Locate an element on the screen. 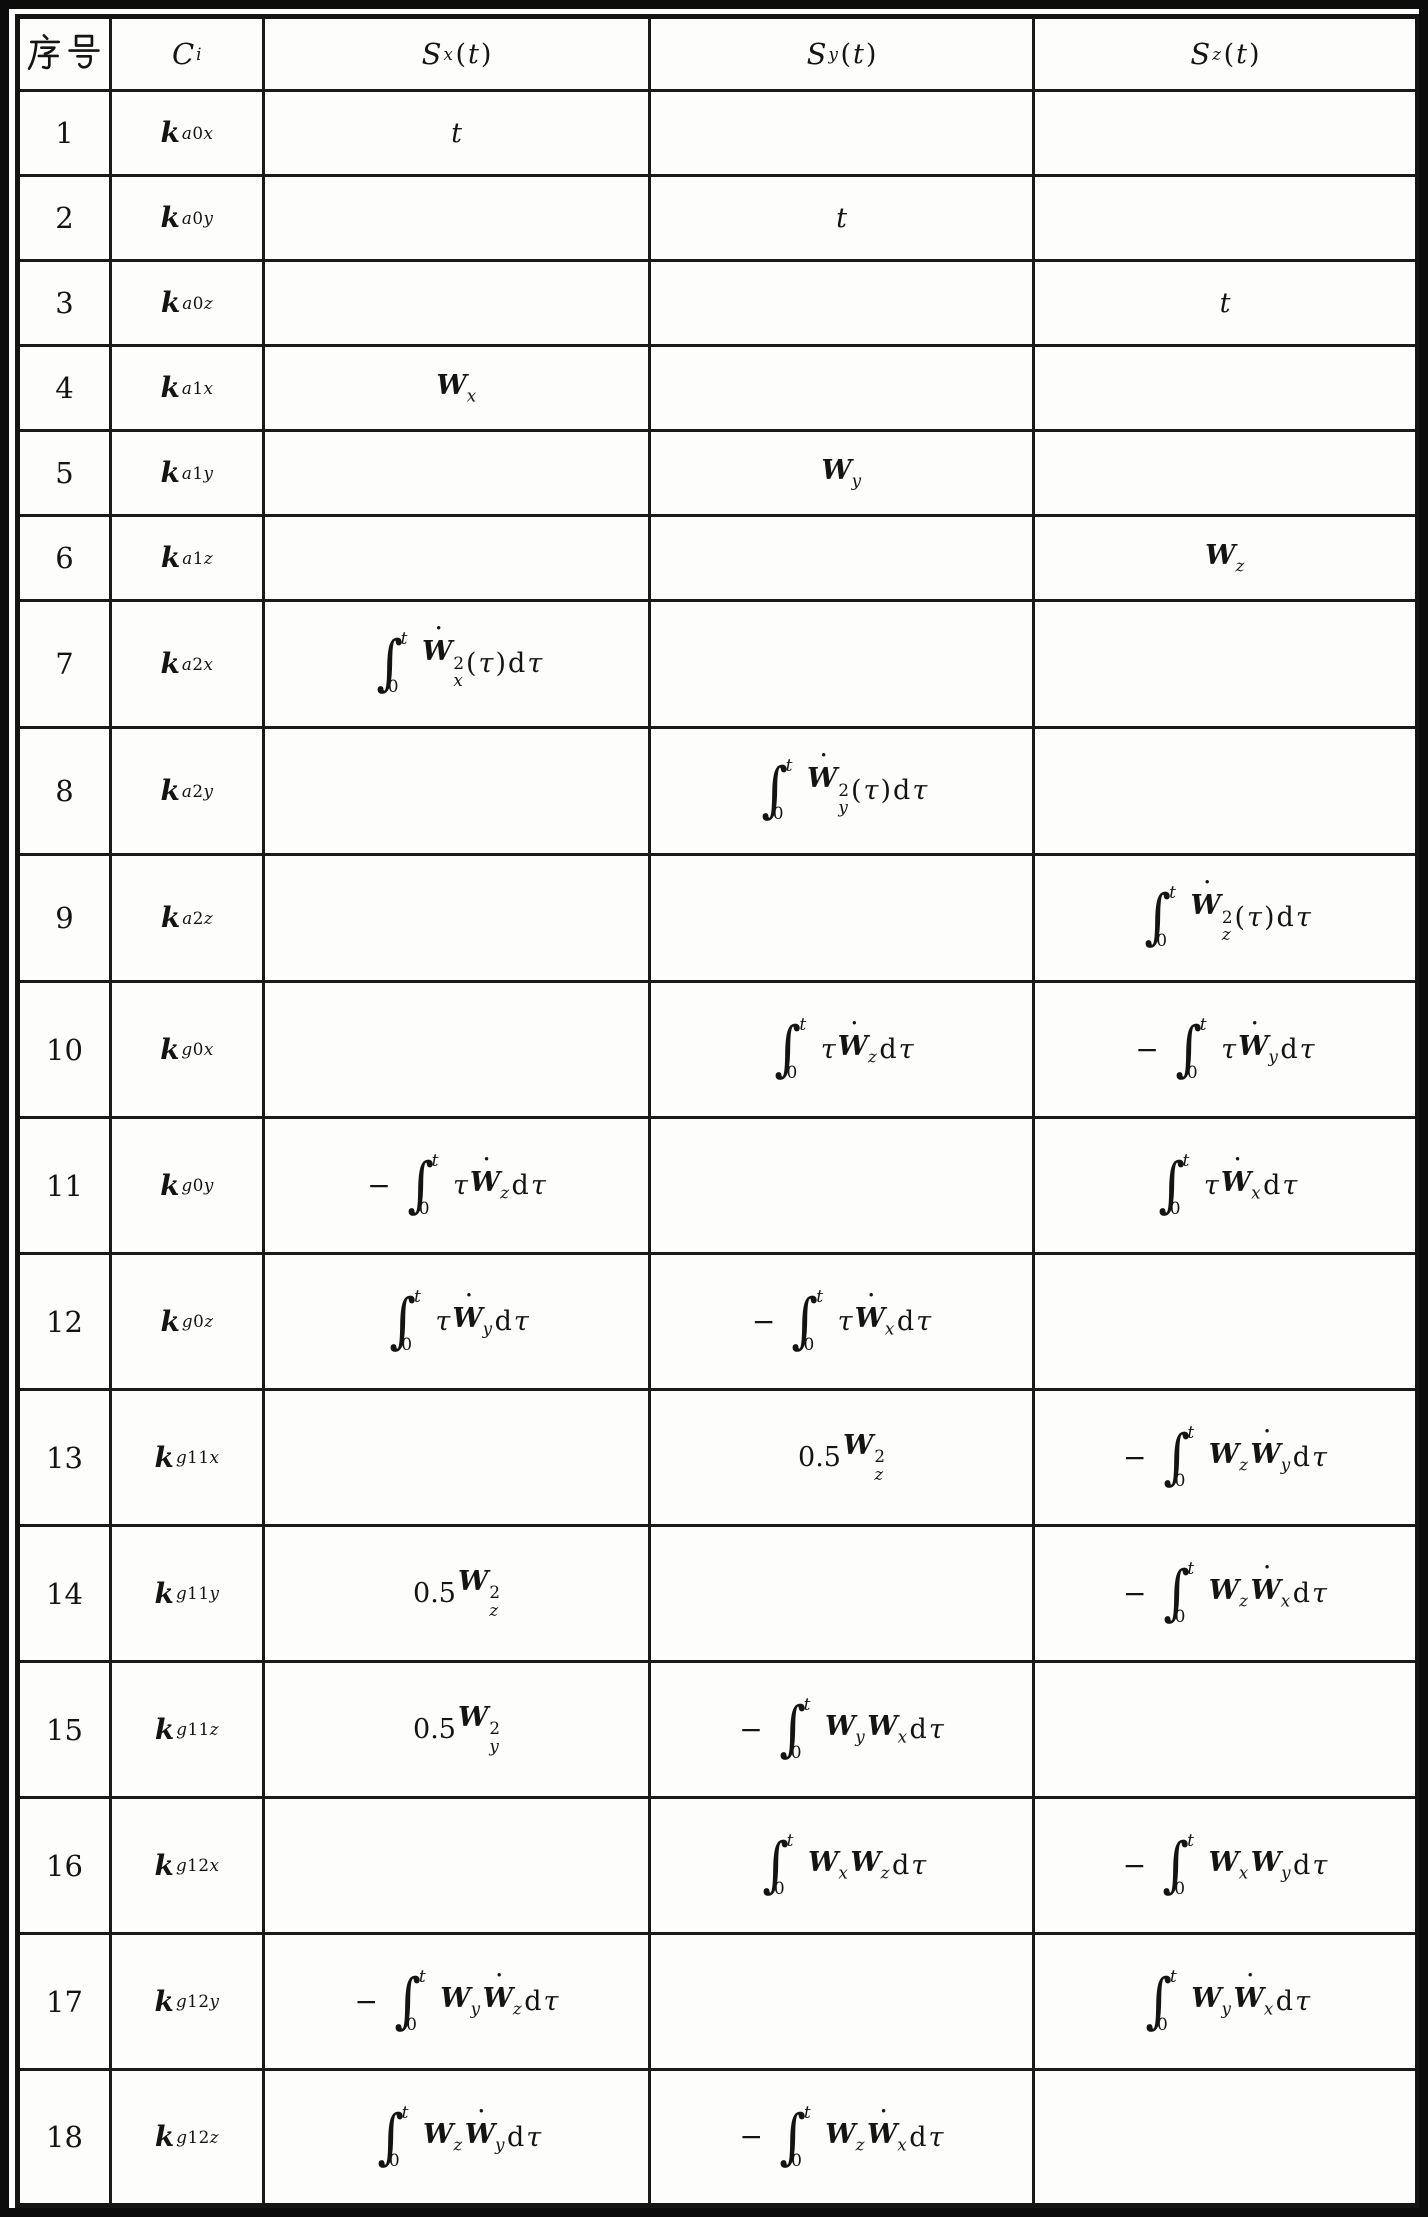 This screenshot has height=2217, width=1428. cell-sx: Wx is located at coordinates (456, 388).